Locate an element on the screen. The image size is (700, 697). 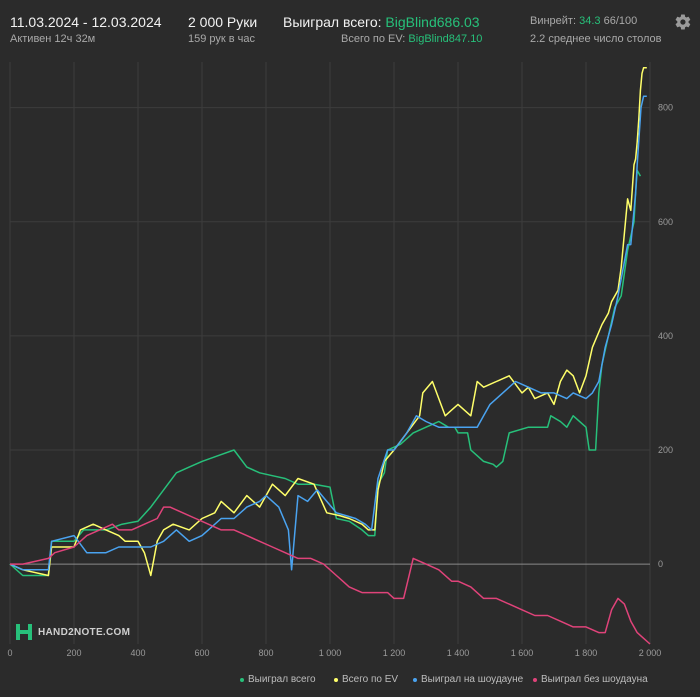
x-tick-label: 1 000 is located at coordinates (330, 653).